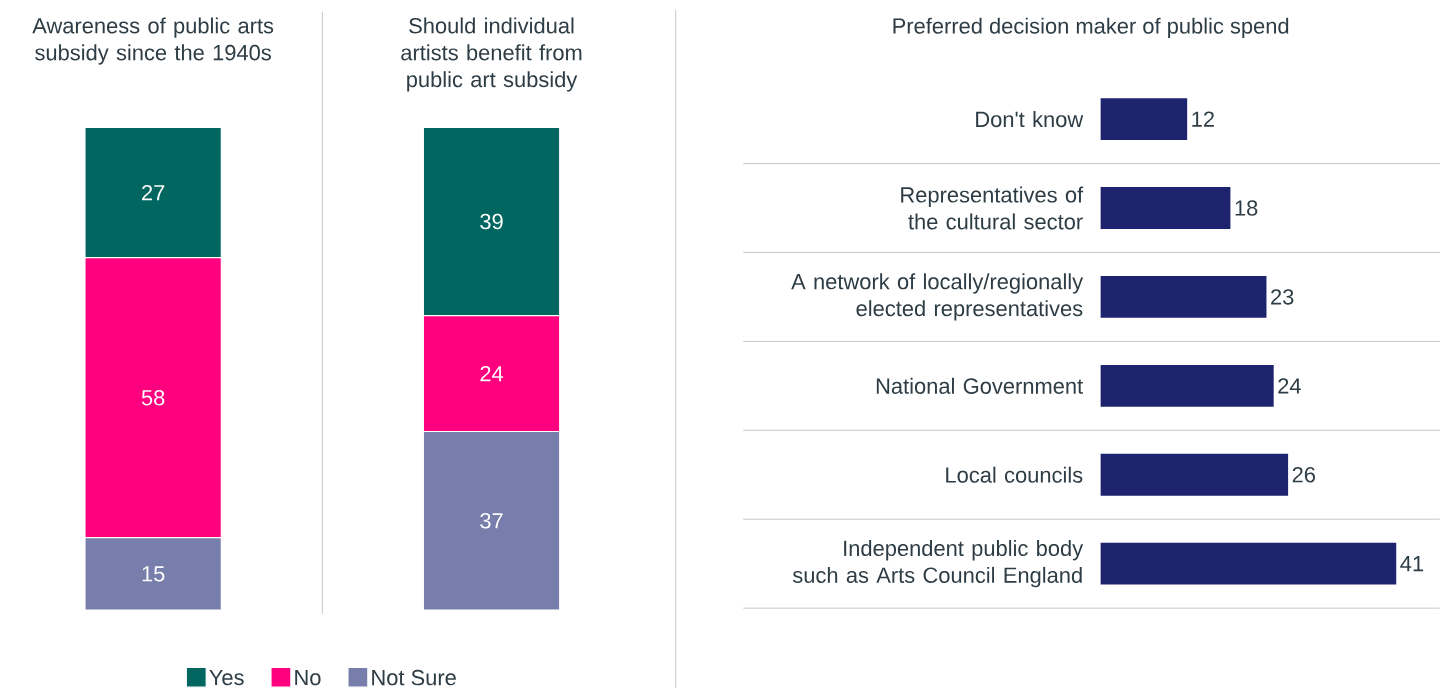 The height and width of the screenshot is (691, 1446). I want to click on y-tick-label: A network of locally/regionally elected representatives, so click(937, 297).